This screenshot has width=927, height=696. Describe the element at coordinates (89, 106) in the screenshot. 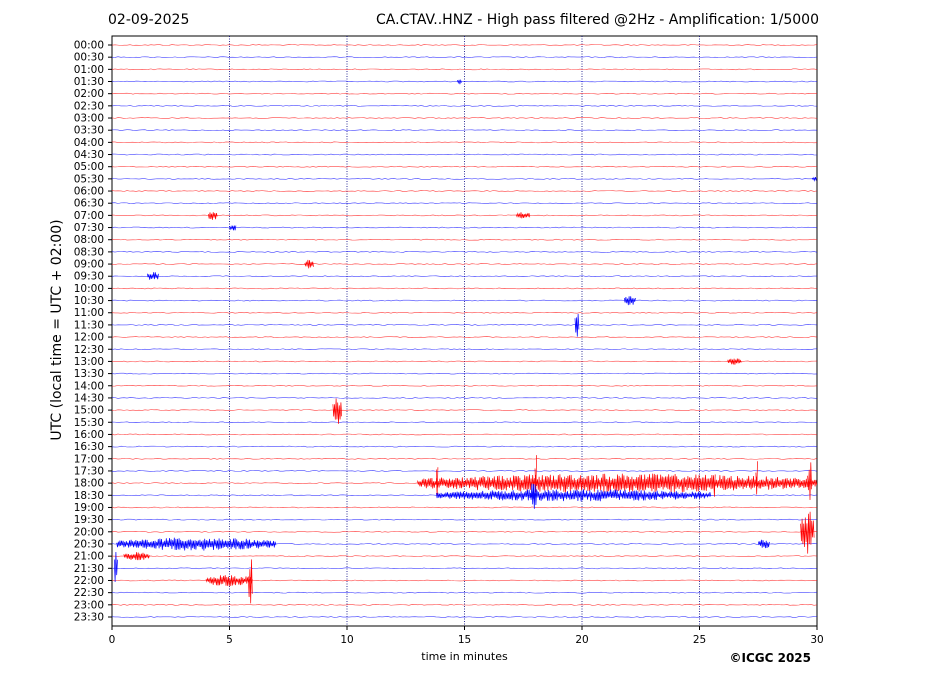

I see `y-tick-label: 02:30` at that location.